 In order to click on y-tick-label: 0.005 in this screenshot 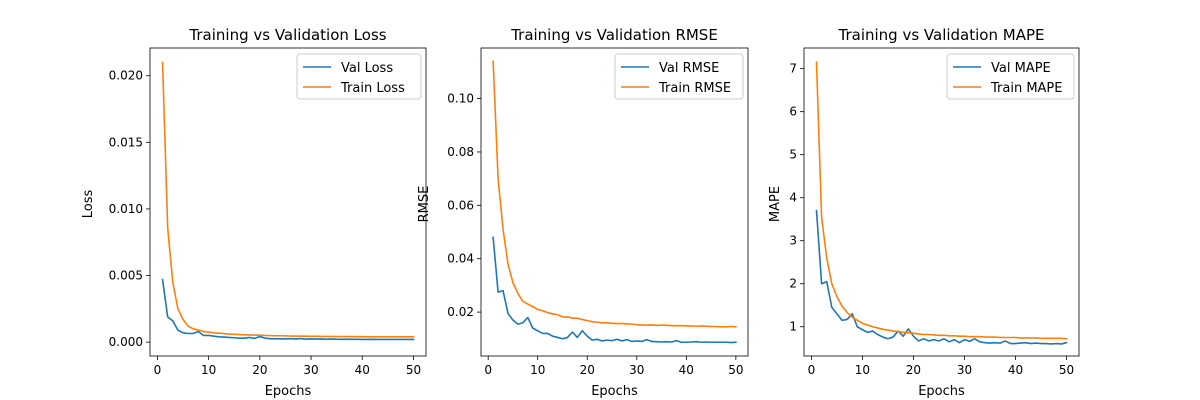, I will do `click(126, 276)`.